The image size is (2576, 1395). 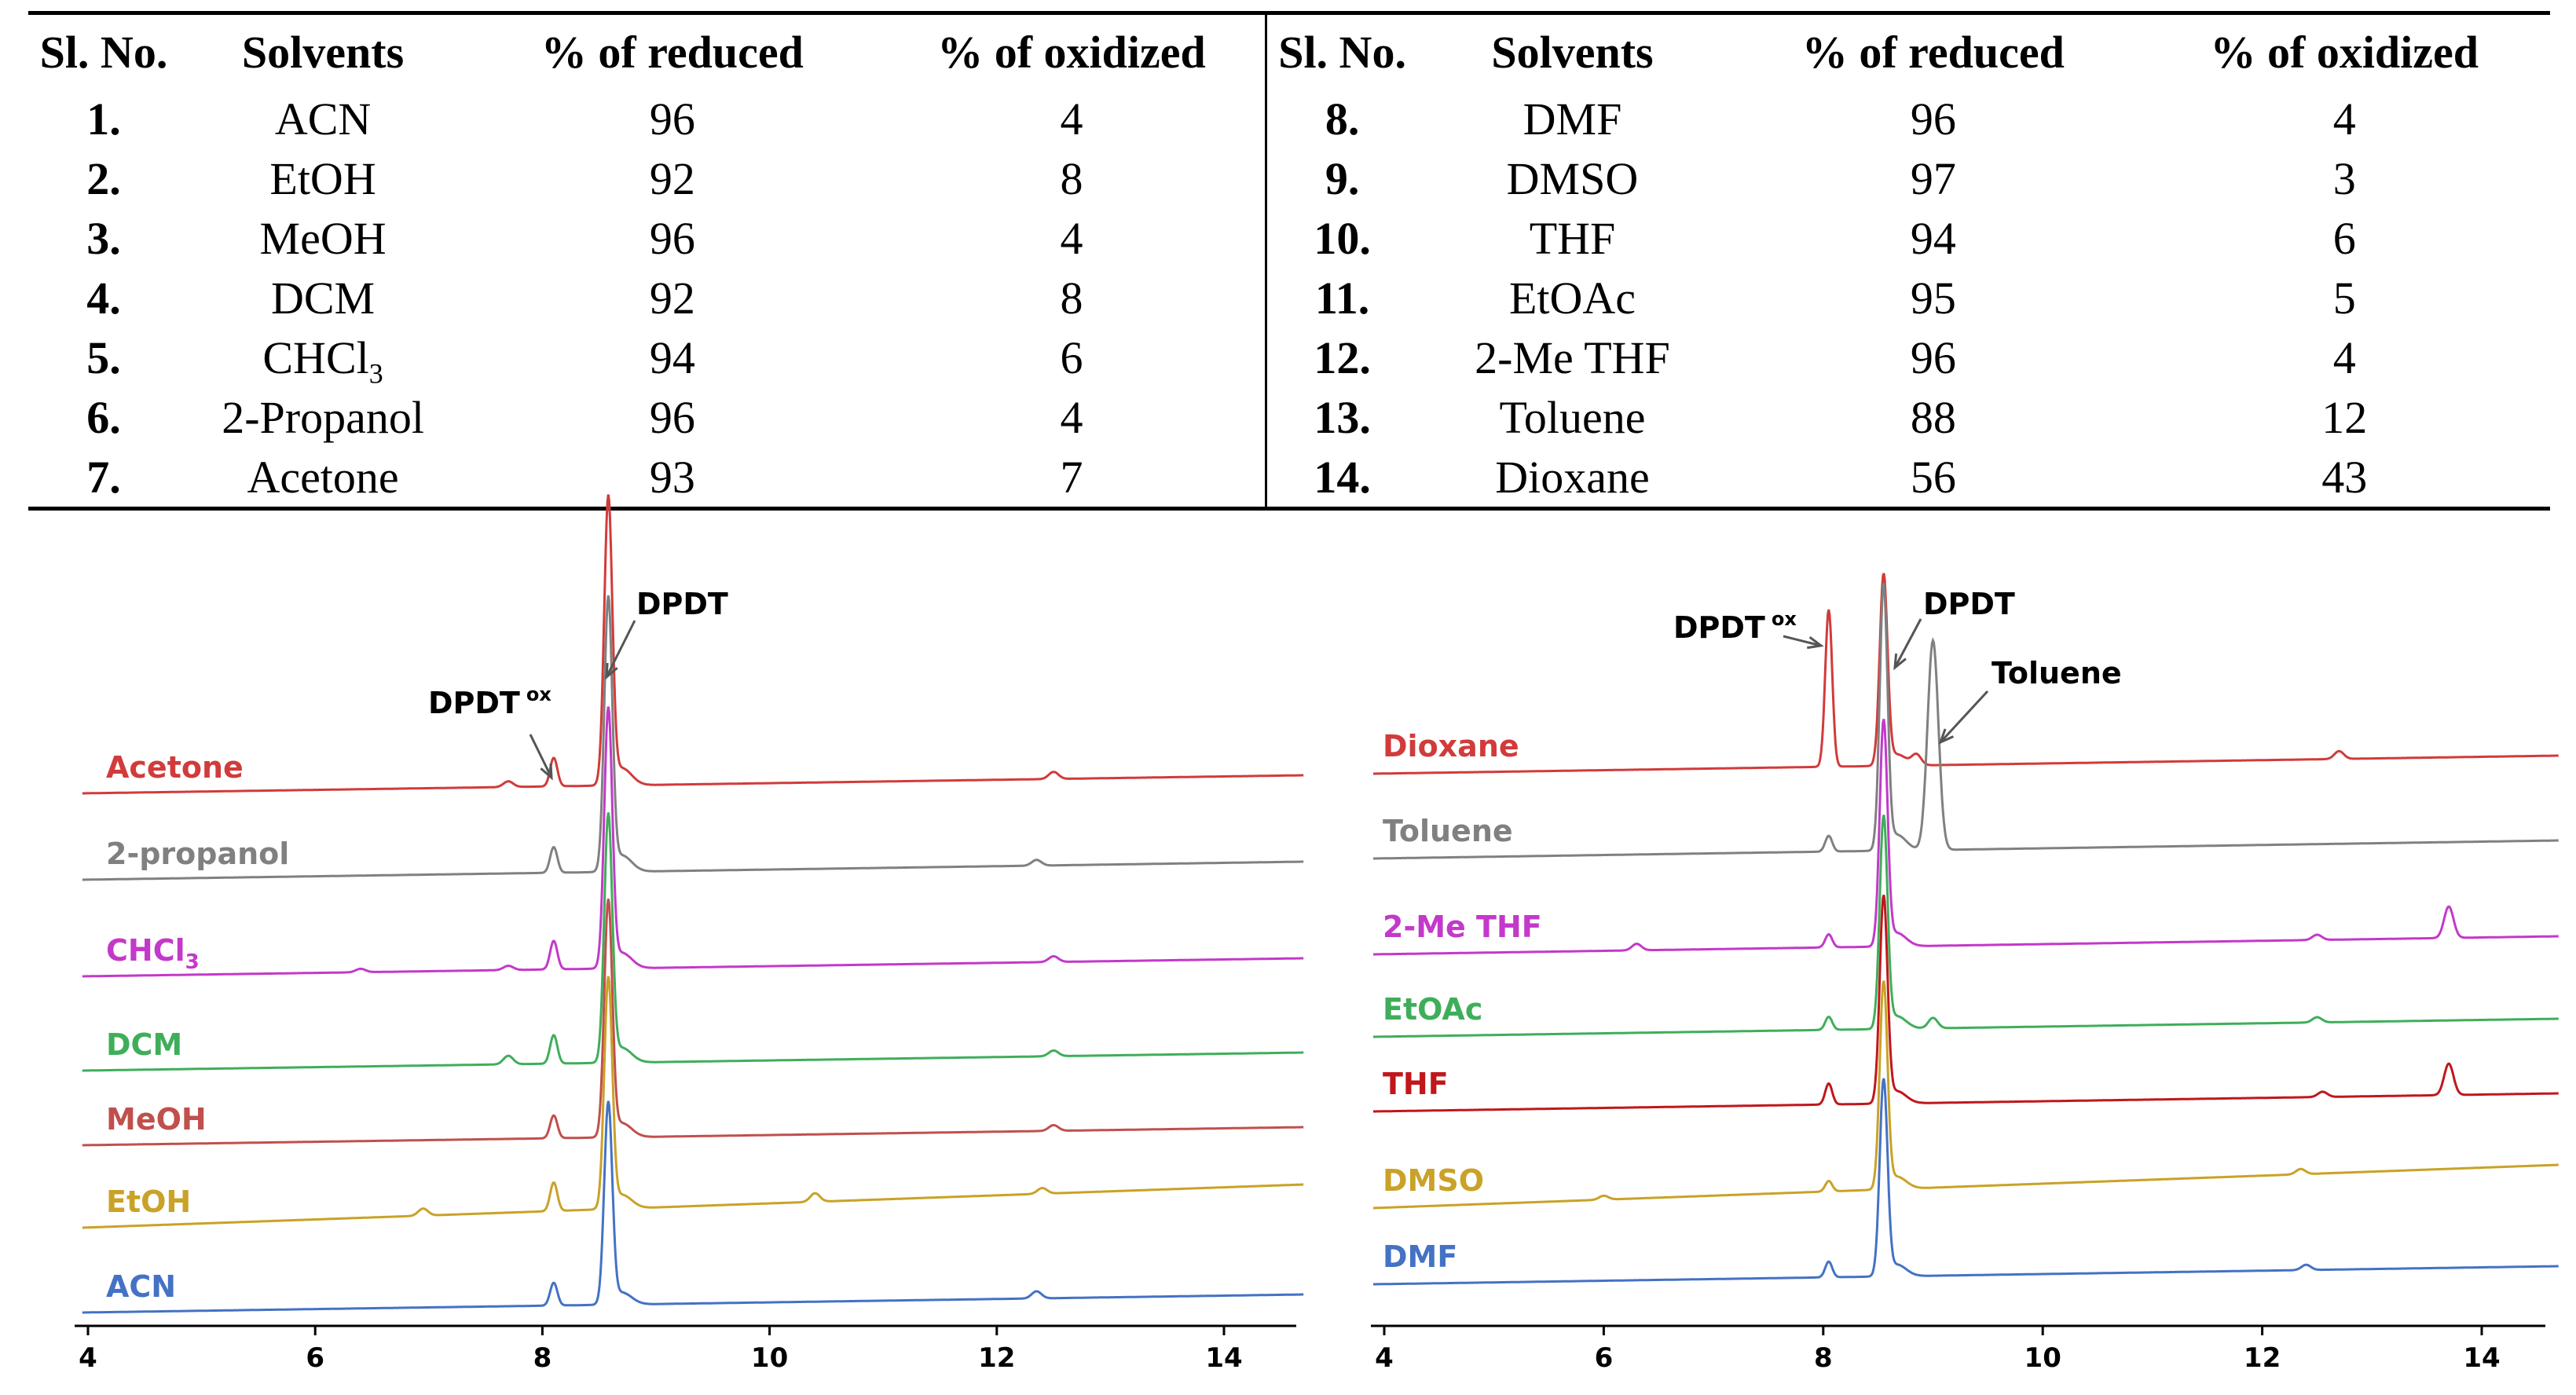 I want to click on trace-thf, so click(x=1966, y=1004).